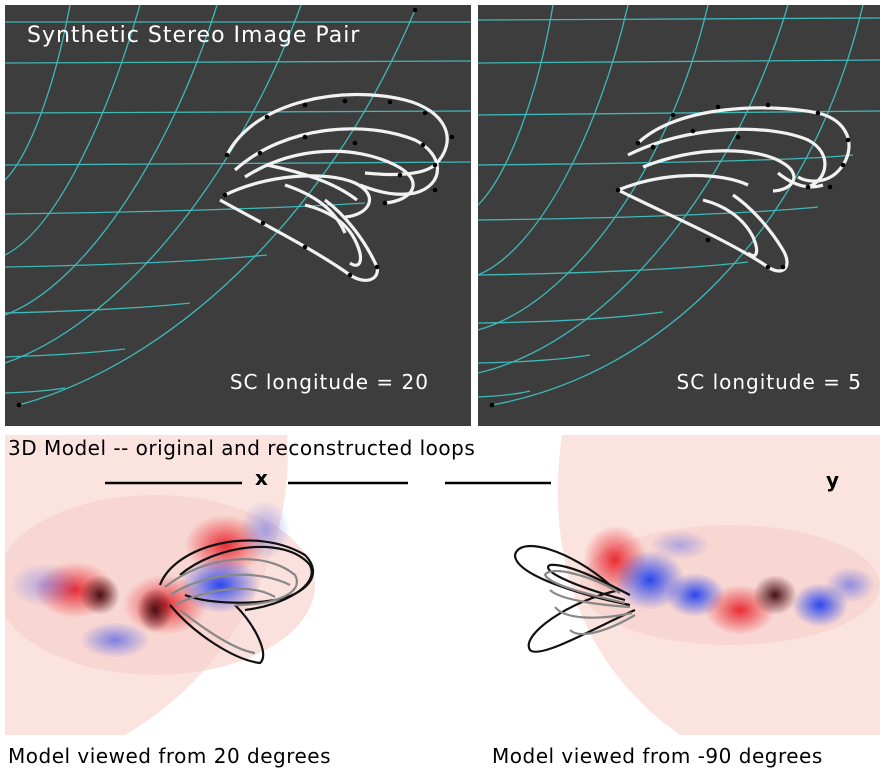 This screenshot has height=774, width=884. Describe the element at coordinates (194, 35) in the screenshot. I see `stereo-pair-title: Synthetic Stereo Image Pair` at that location.